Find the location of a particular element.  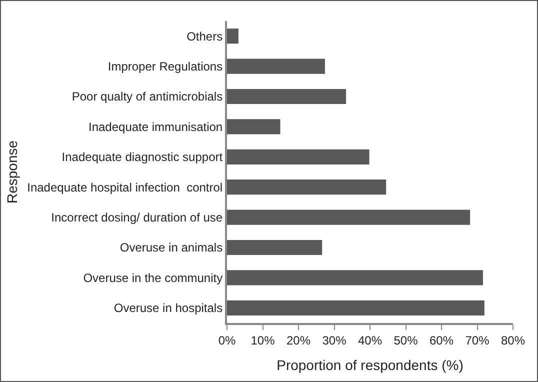

x-tick-label: 40% is located at coordinates (370, 340).